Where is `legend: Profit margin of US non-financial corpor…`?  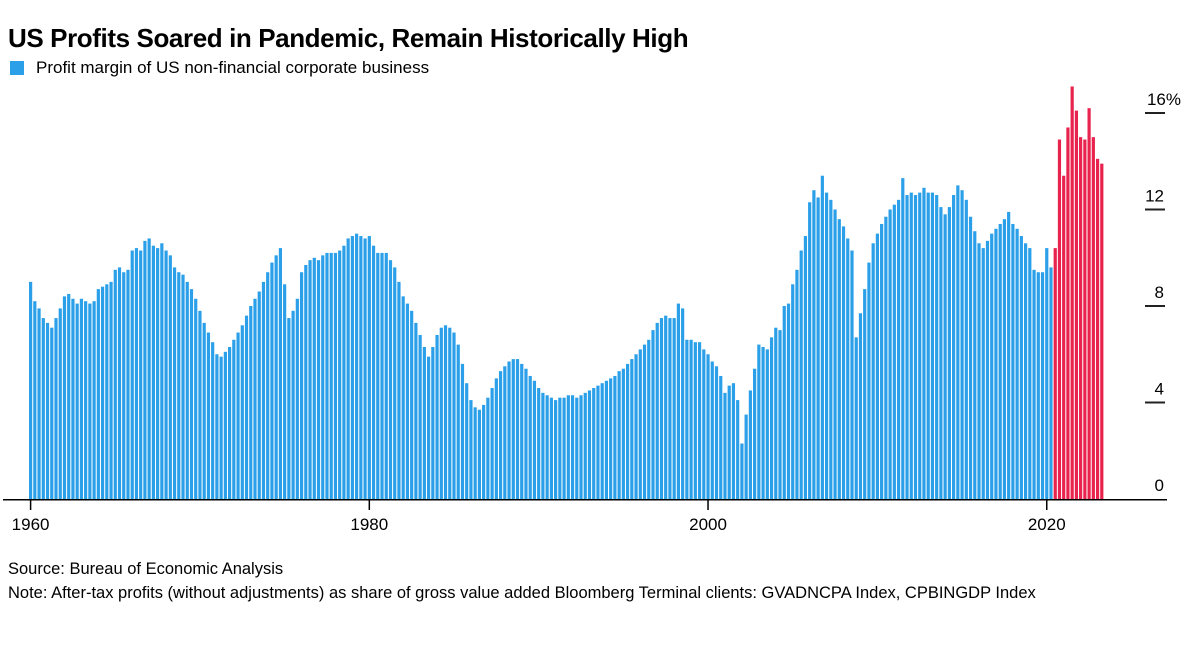 legend: Profit margin of US non-financial corpor… is located at coordinates (219, 68).